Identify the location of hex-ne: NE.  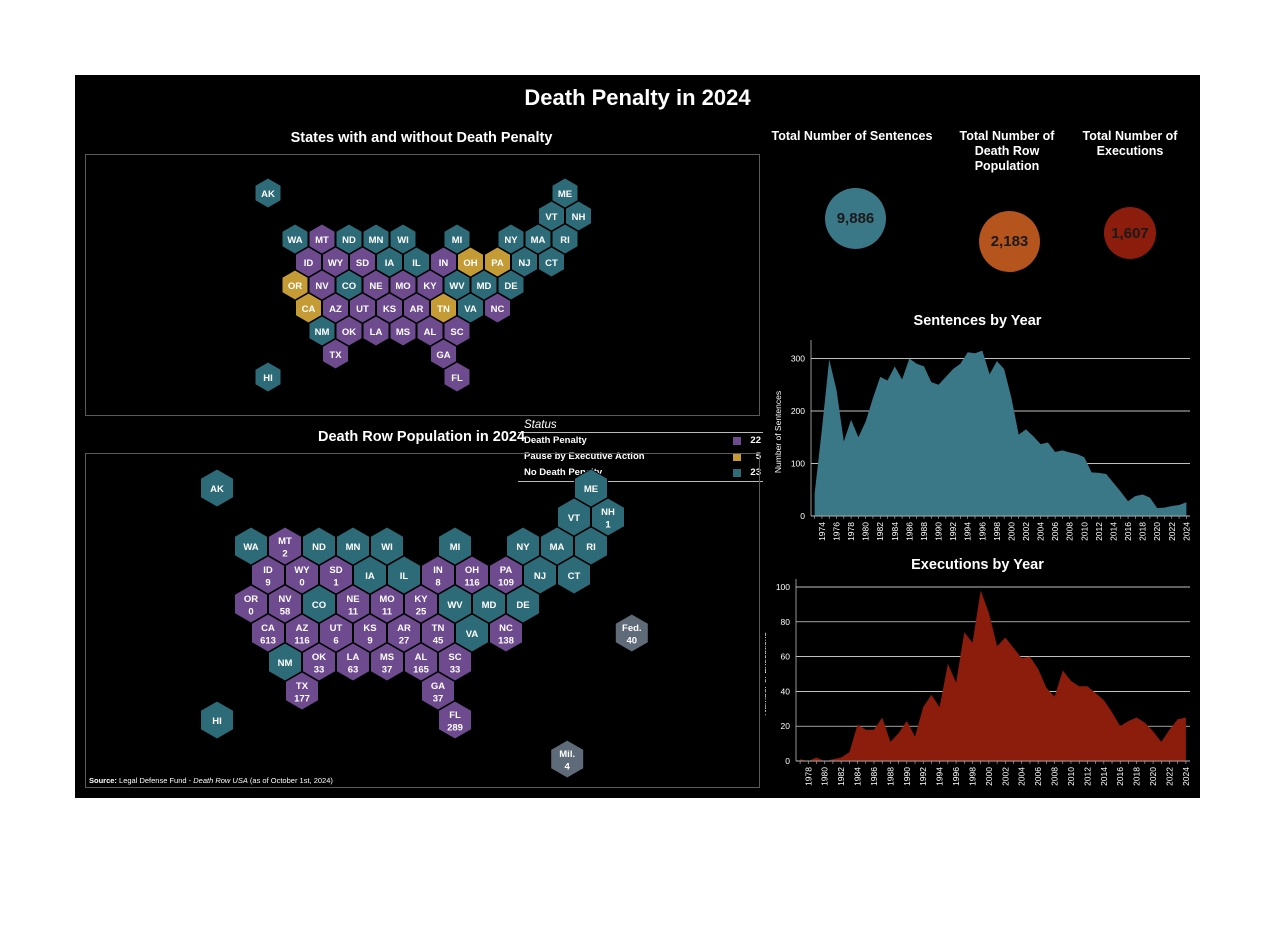
(376, 285).